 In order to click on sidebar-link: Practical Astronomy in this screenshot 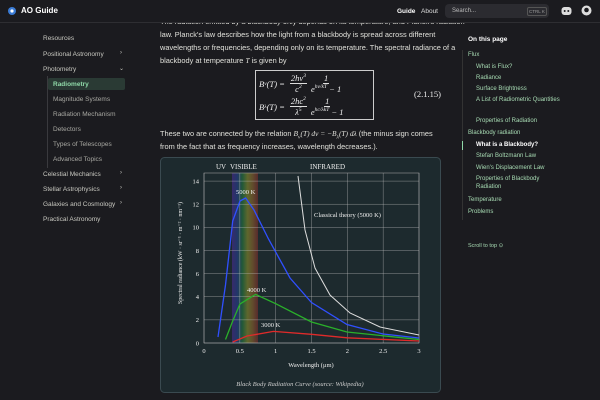, I will do `click(72, 219)`.